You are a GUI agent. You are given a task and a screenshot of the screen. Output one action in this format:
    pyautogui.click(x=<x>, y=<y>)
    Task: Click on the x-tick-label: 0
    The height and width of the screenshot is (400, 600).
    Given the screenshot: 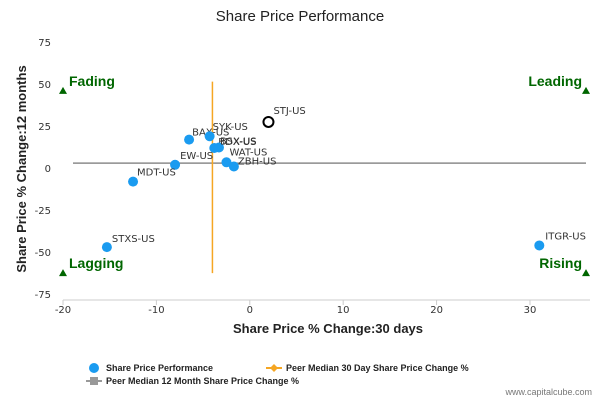 What is the action you would take?
    pyautogui.click(x=250, y=310)
    